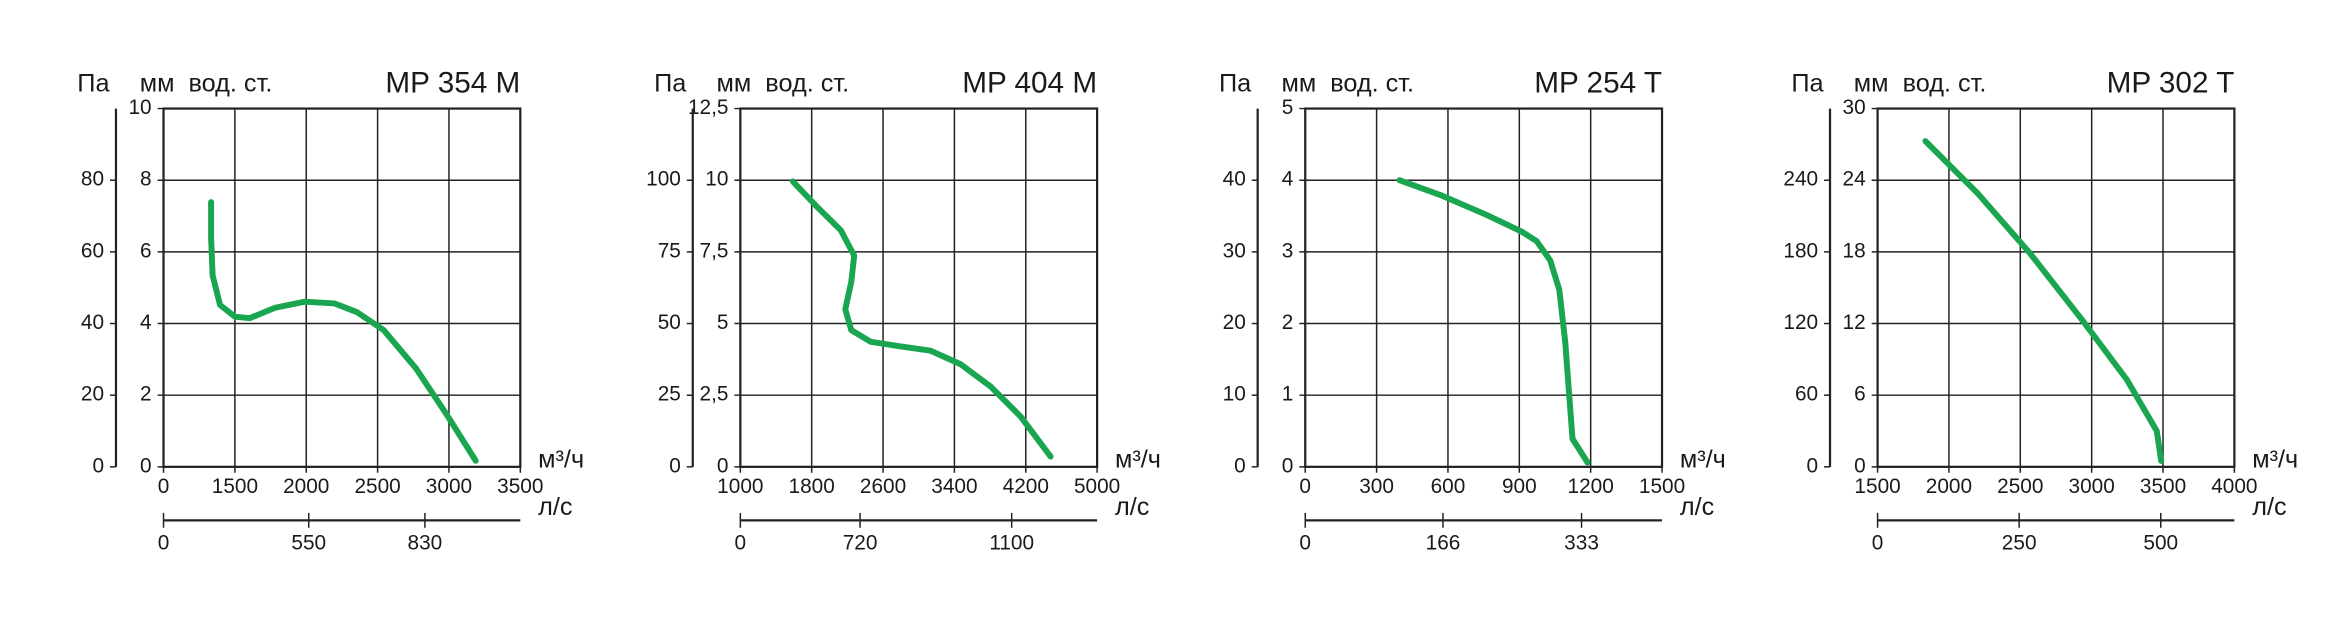  What do you see at coordinates (1234, 394) in the screenshot?
I see `y-tick-label: 10` at bounding box center [1234, 394].